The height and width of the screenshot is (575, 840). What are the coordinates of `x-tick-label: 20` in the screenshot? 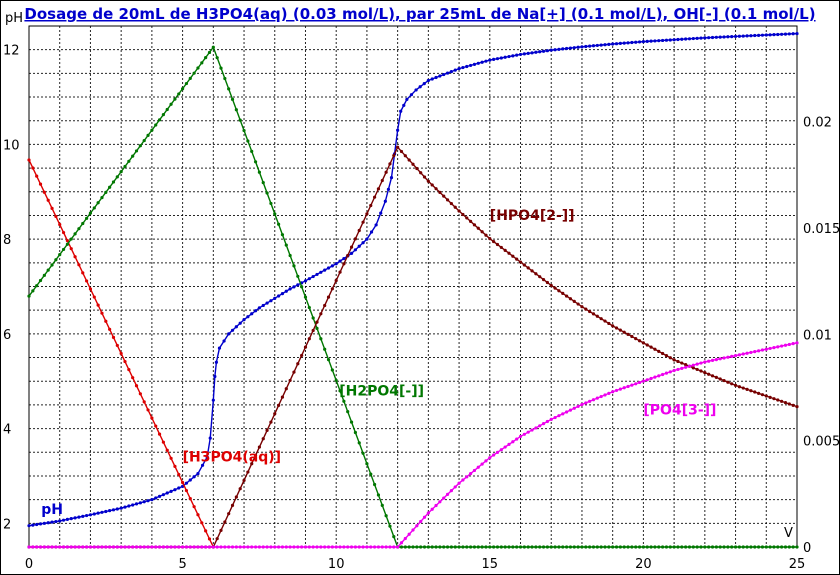 It's located at (643, 564).